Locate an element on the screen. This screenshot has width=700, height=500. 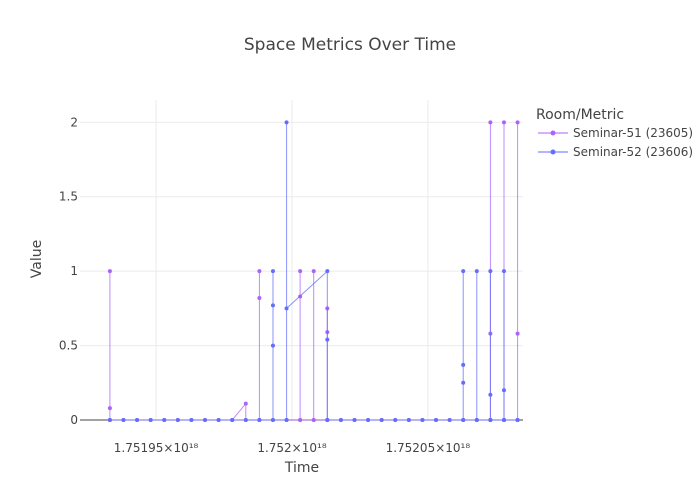
legend: Seminar-51 (23605) Seminar-52 (23606) is located at coordinates (615, 142).